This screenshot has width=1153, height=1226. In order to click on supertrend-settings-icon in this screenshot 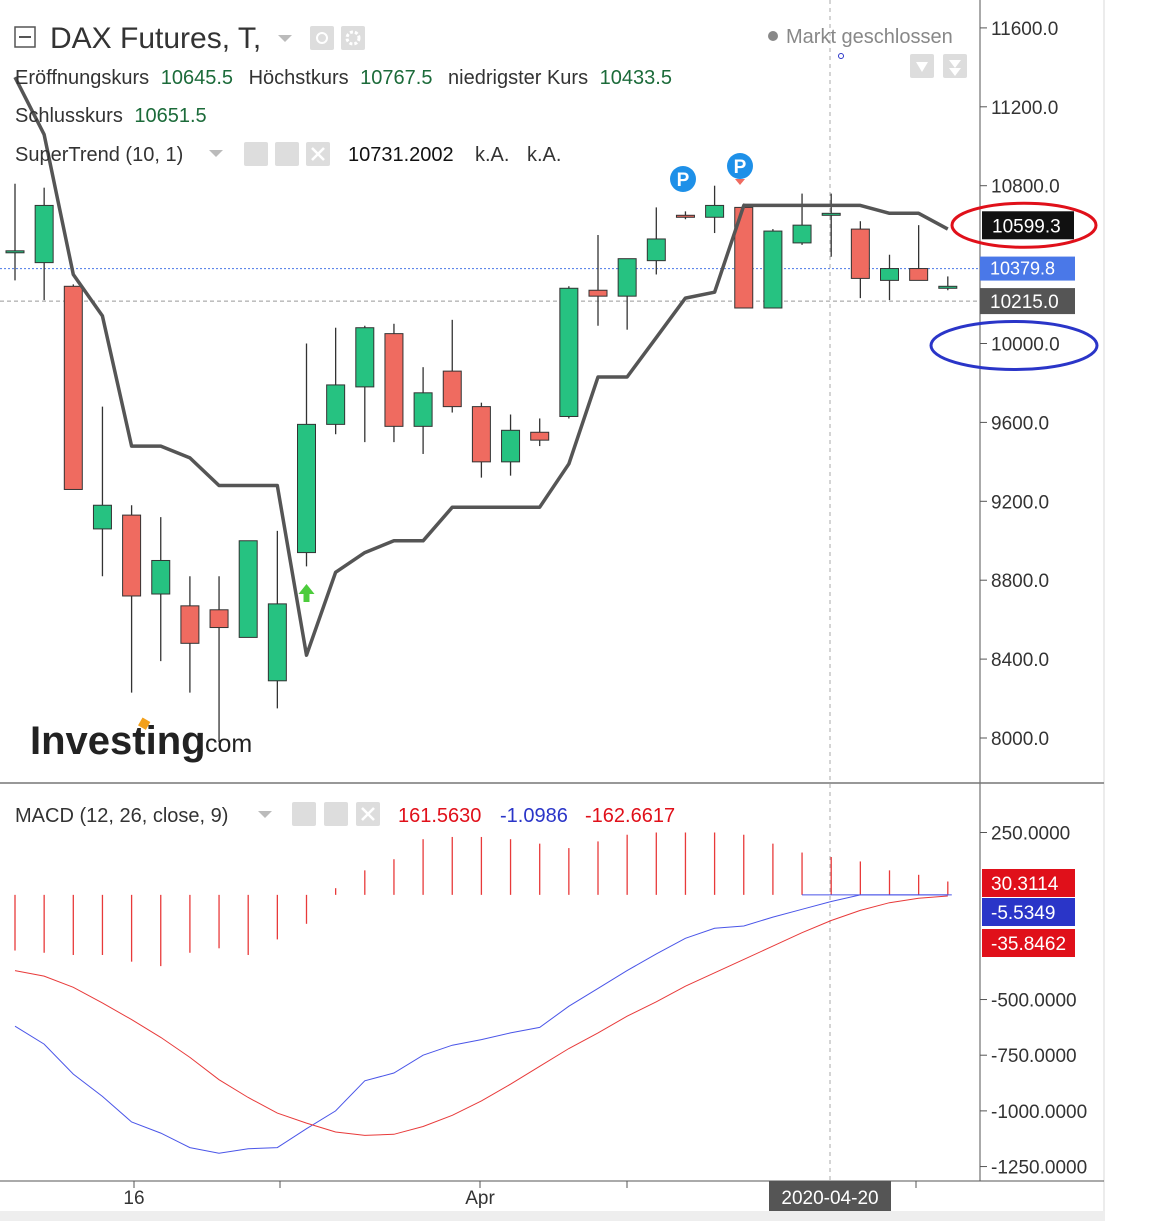, I will do `click(287, 154)`.